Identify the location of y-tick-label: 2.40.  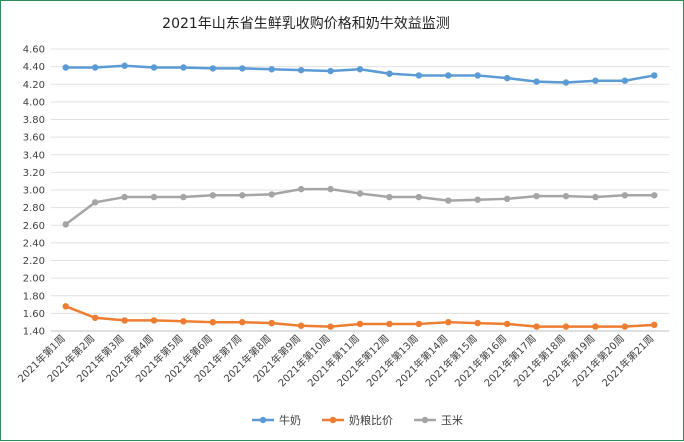
(34, 243).